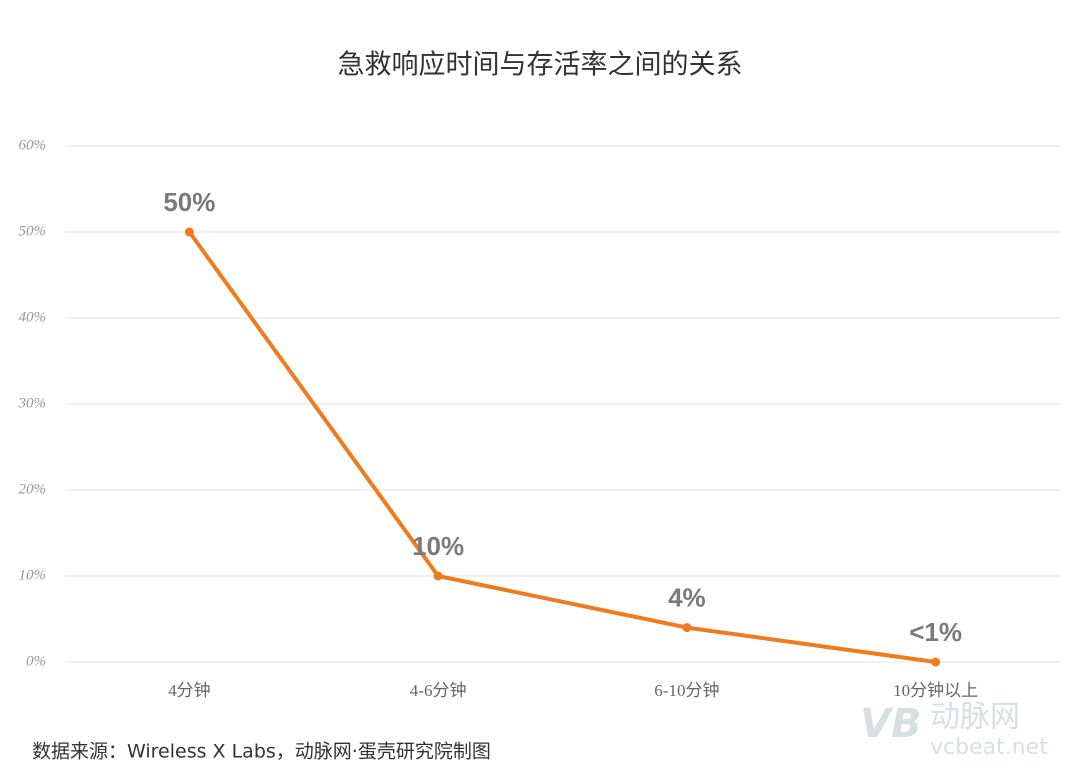  What do you see at coordinates (989, 747) in the screenshot?
I see `watermark-url: vcbeat.net` at bounding box center [989, 747].